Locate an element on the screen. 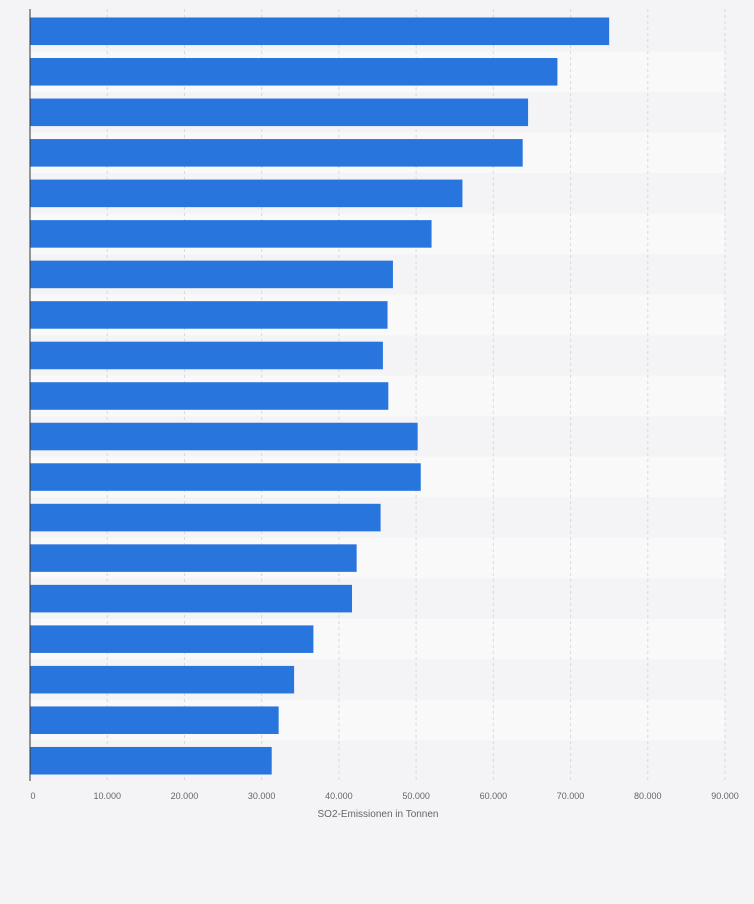 The height and width of the screenshot is (904, 754). x-tick-label: 70.000 is located at coordinates (571, 796).